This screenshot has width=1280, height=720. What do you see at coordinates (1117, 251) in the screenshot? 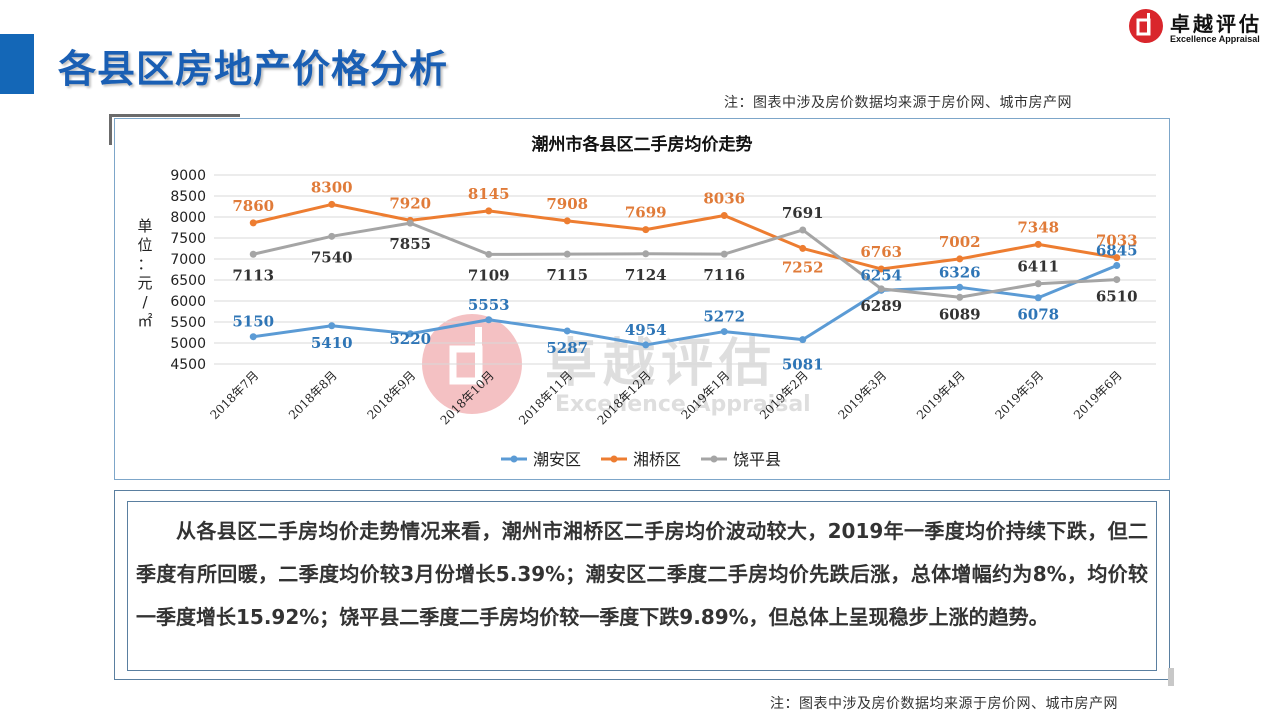
I see `data-label: 6845` at bounding box center [1117, 251].